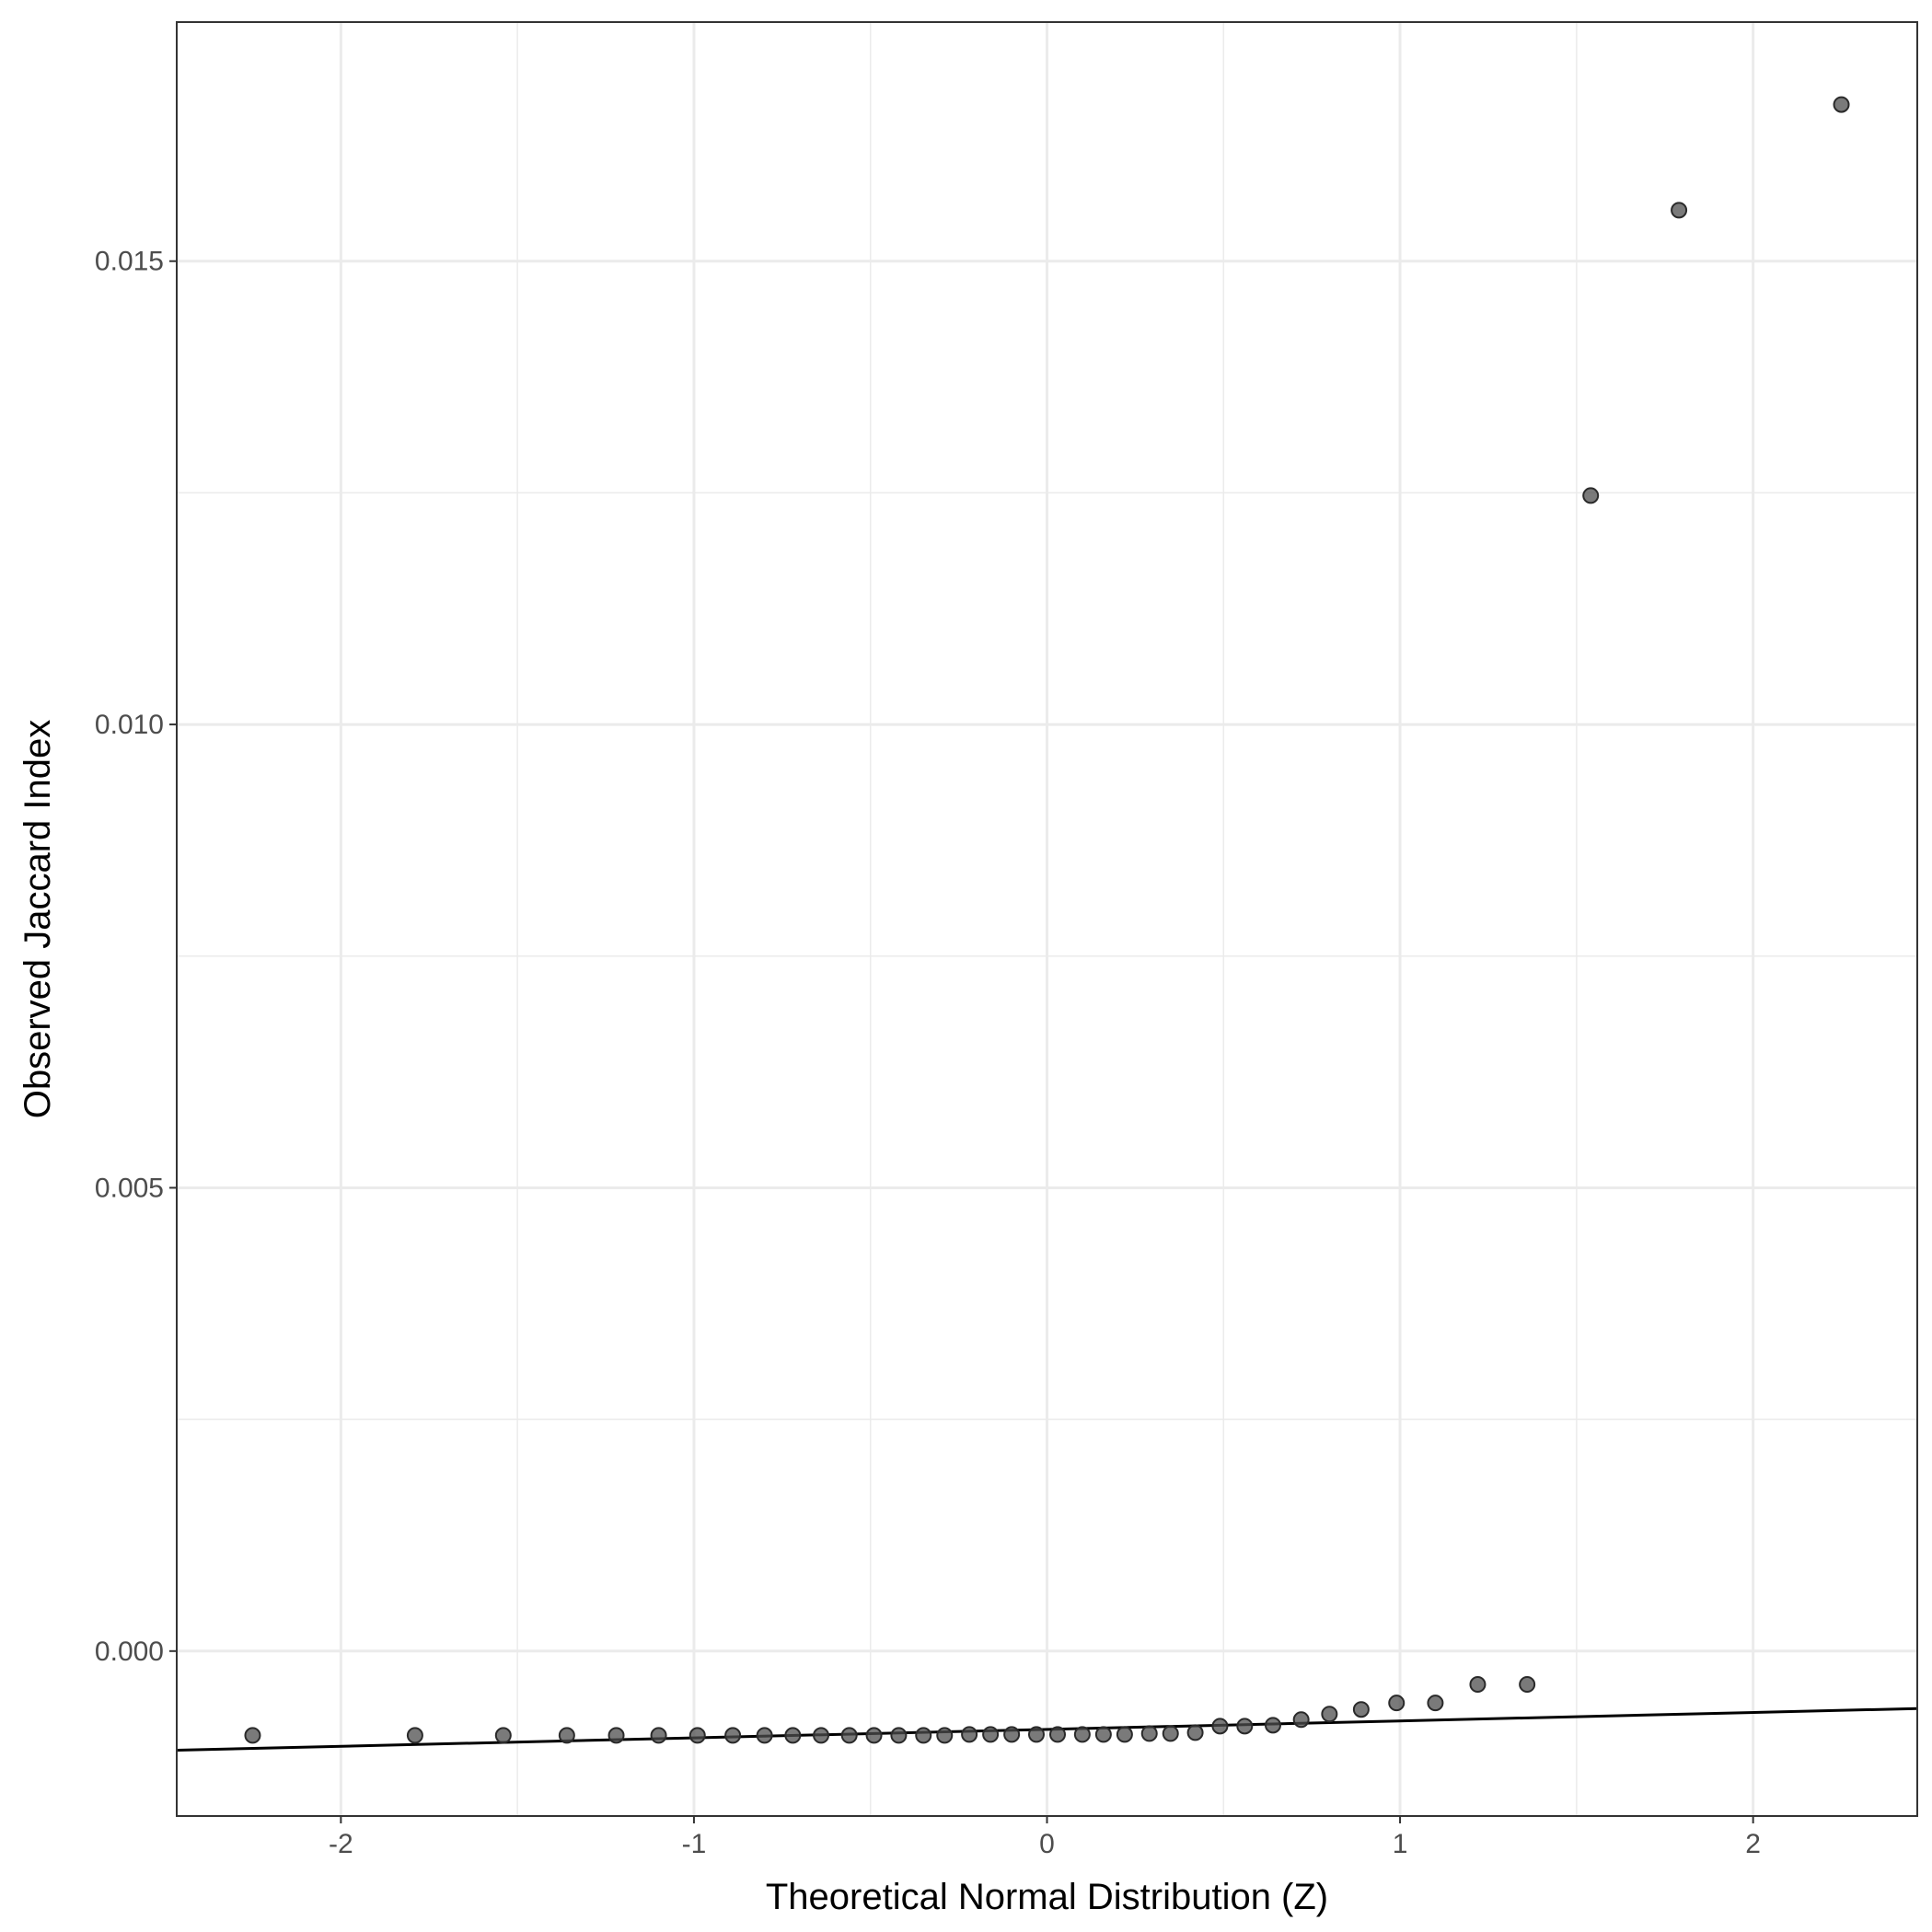  I want to click on x-tick-label: 2, so click(1753, 1844).